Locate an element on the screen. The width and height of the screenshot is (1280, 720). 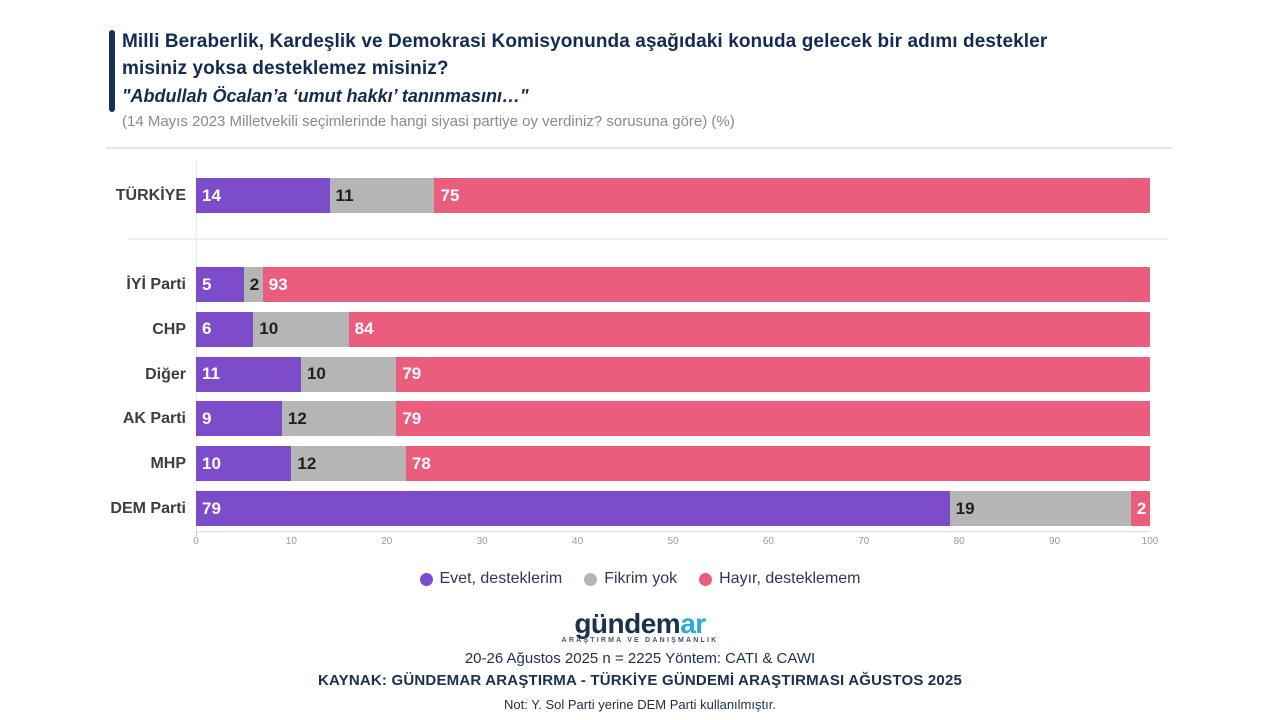
chart-row: Diğer 11 10 79 is located at coordinates (640, 374).